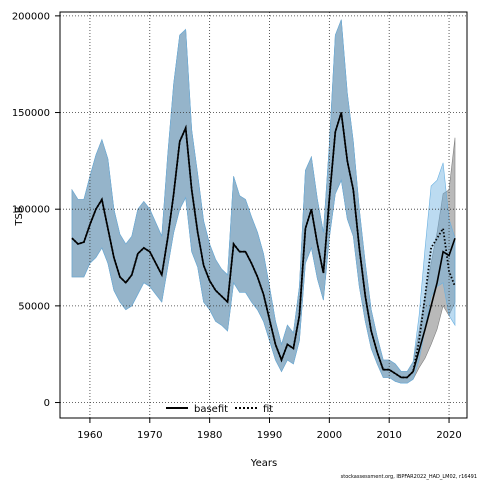  Describe the element at coordinates (263, 463) in the screenshot. I see `x-axis-title: Years` at that location.